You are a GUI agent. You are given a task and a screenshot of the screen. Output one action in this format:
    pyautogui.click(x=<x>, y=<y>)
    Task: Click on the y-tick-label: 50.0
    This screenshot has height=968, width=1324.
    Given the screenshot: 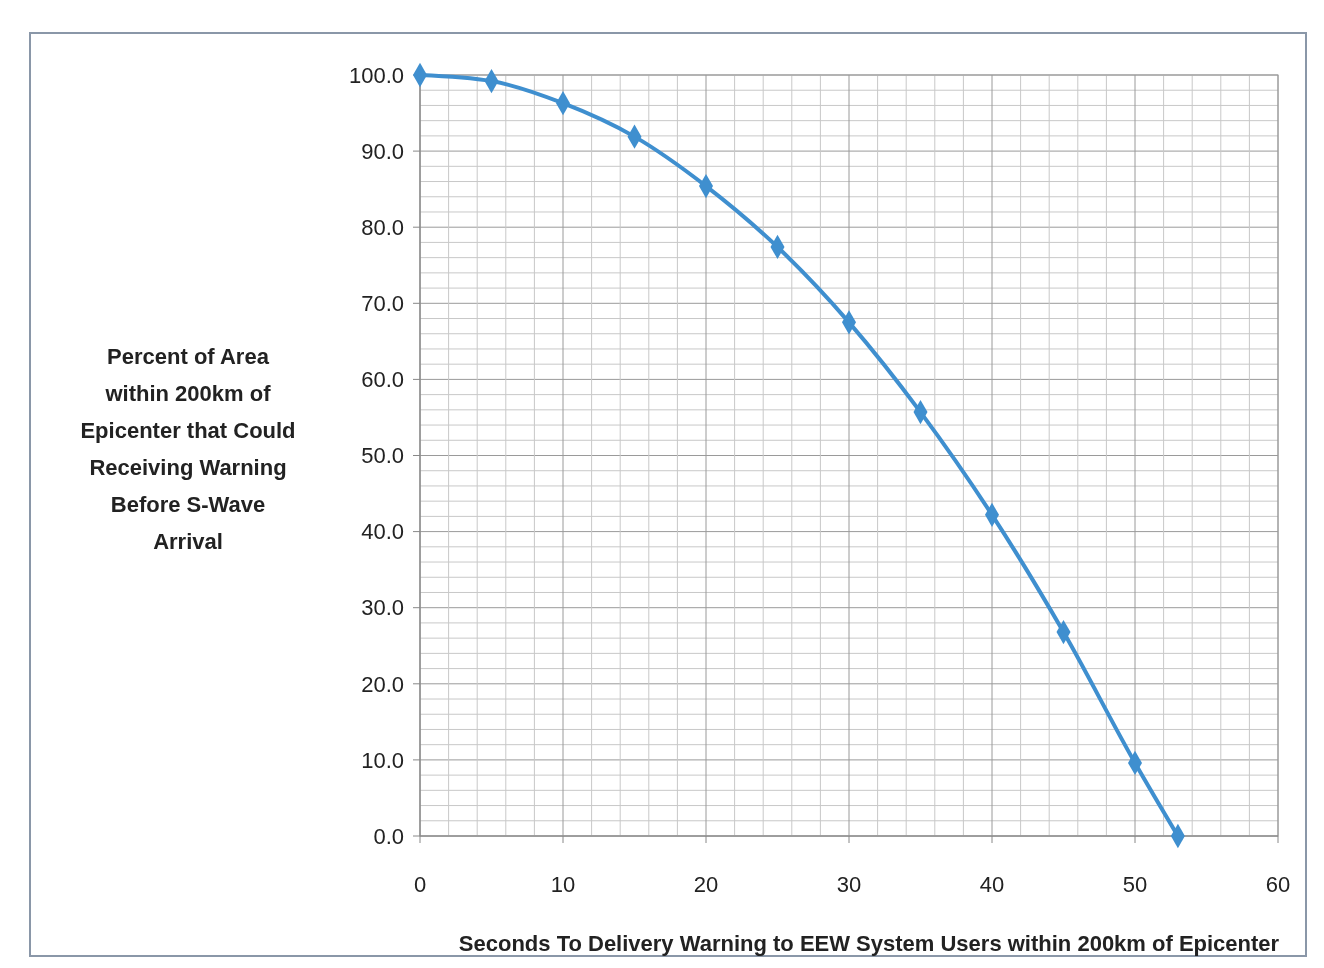 What is the action you would take?
    pyautogui.click(x=382, y=456)
    